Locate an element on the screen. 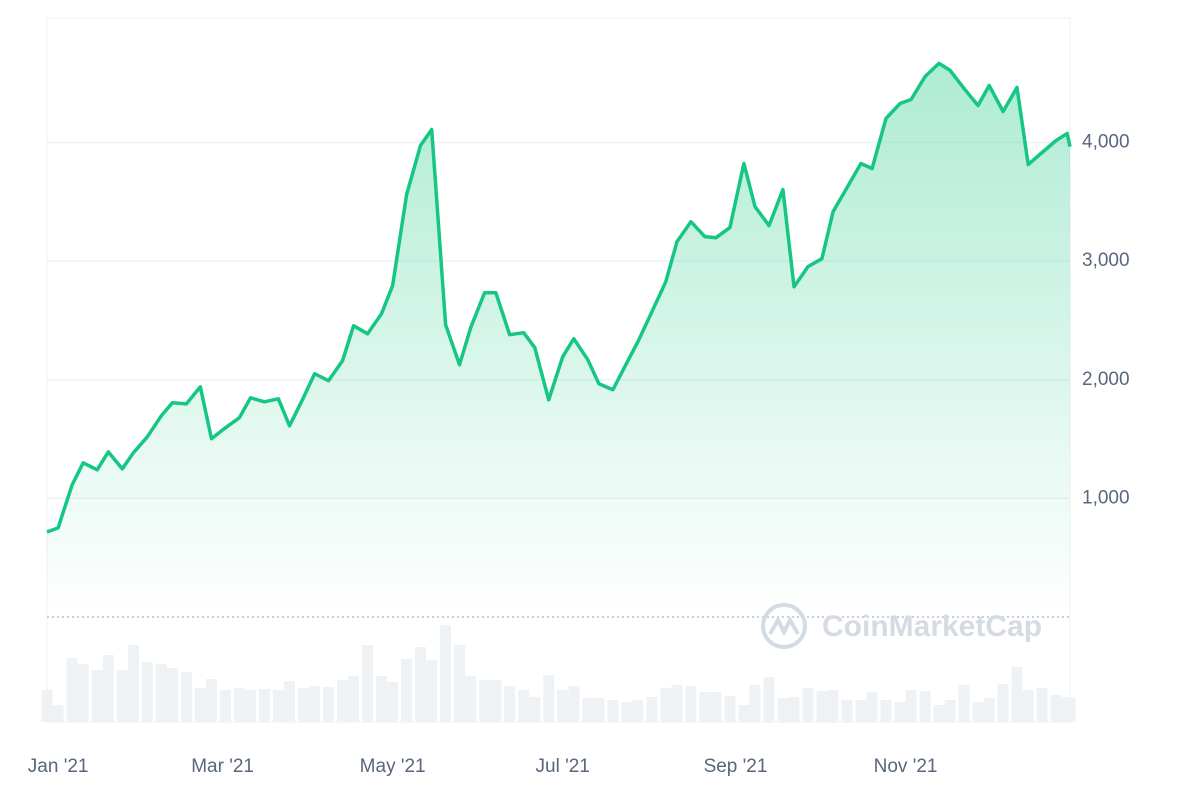  y-tick-label: 4,000 is located at coordinates (1106, 142).